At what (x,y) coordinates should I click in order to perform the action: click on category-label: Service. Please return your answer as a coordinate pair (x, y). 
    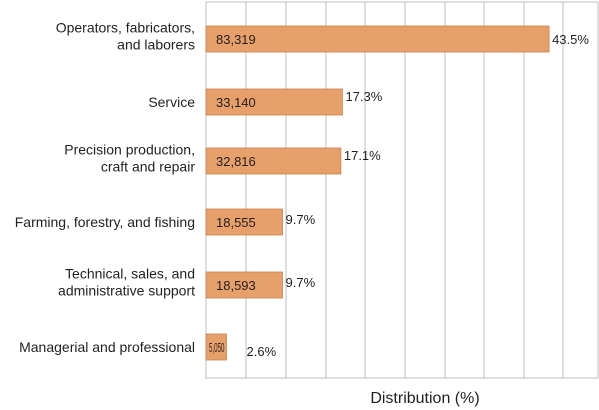
    Looking at the image, I should click on (171, 102).